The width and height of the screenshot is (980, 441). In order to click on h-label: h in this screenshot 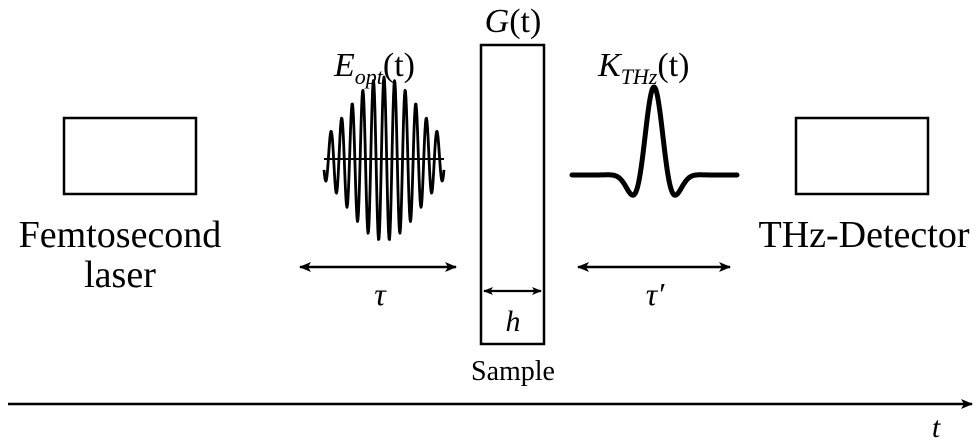, I will do `click(513, 321)`.